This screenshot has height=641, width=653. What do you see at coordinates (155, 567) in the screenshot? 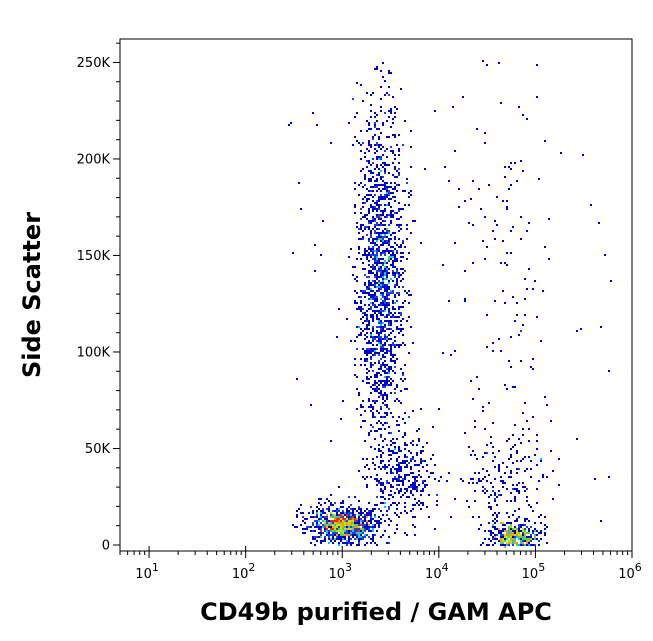
I see `x-tick-exponent: 1` at bounding box center [155, 567].